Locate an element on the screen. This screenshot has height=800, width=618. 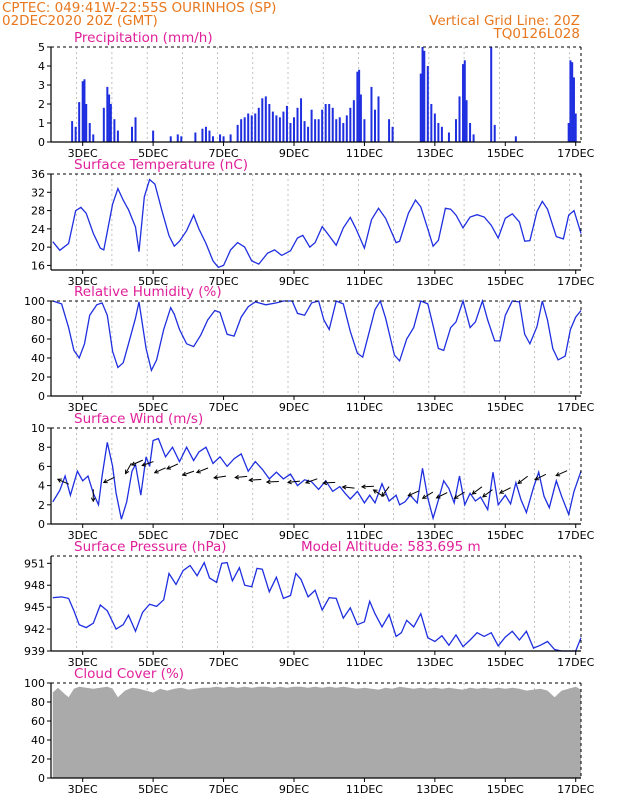
temp-title: Surface Temperature (nC) is located at coordinates (161, 165).